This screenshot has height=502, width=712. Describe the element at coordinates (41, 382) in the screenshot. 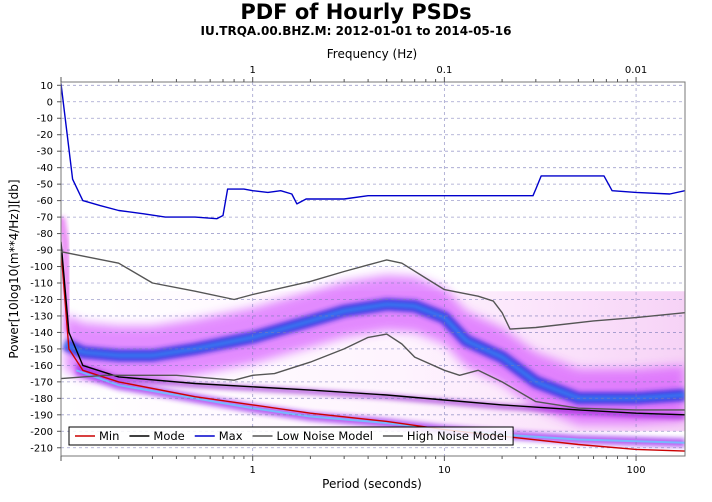

I see `y-tick-label: -170` at that location.